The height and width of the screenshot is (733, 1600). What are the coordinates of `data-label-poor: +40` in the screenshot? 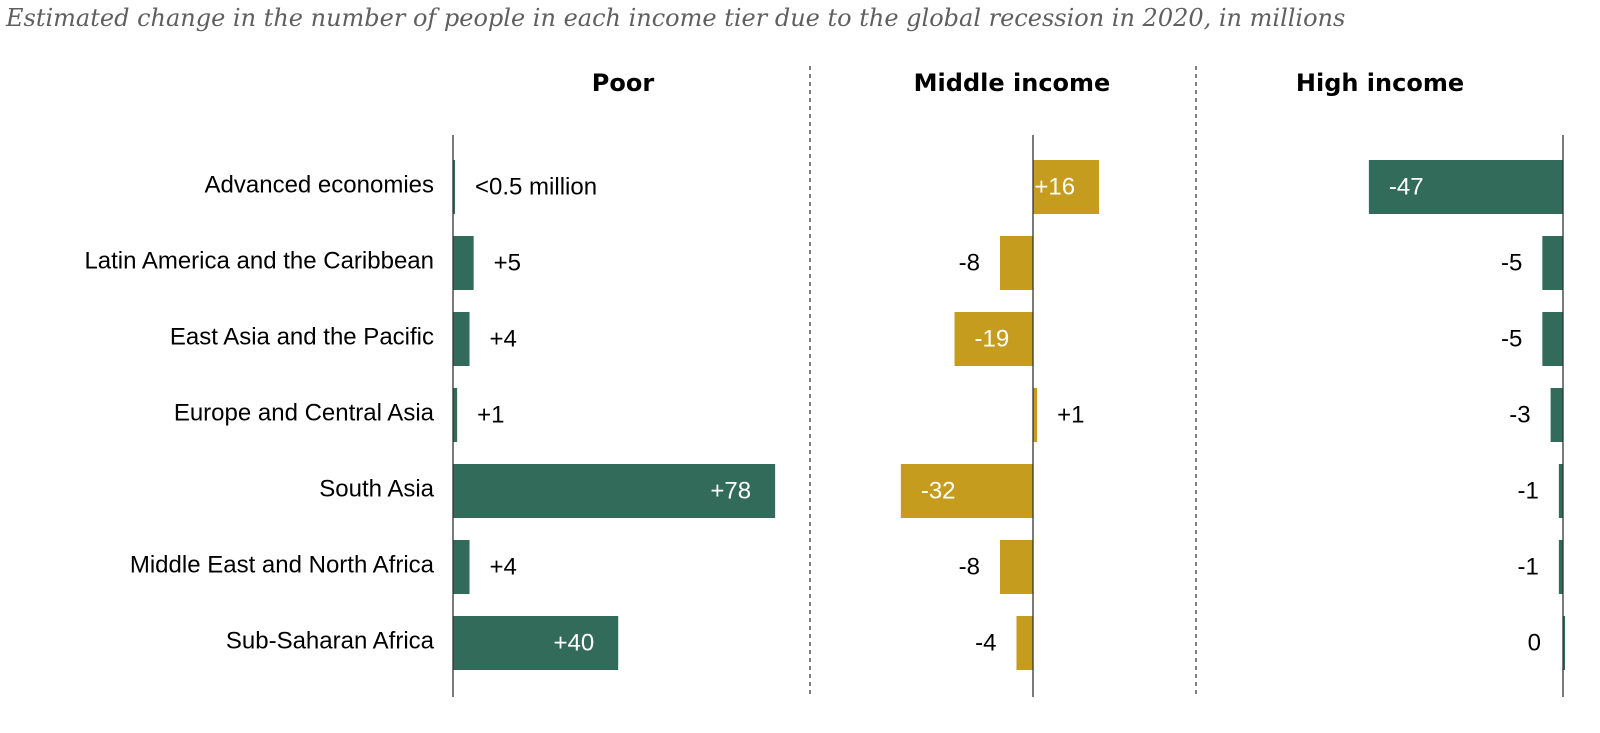 It's located at (573, 642).